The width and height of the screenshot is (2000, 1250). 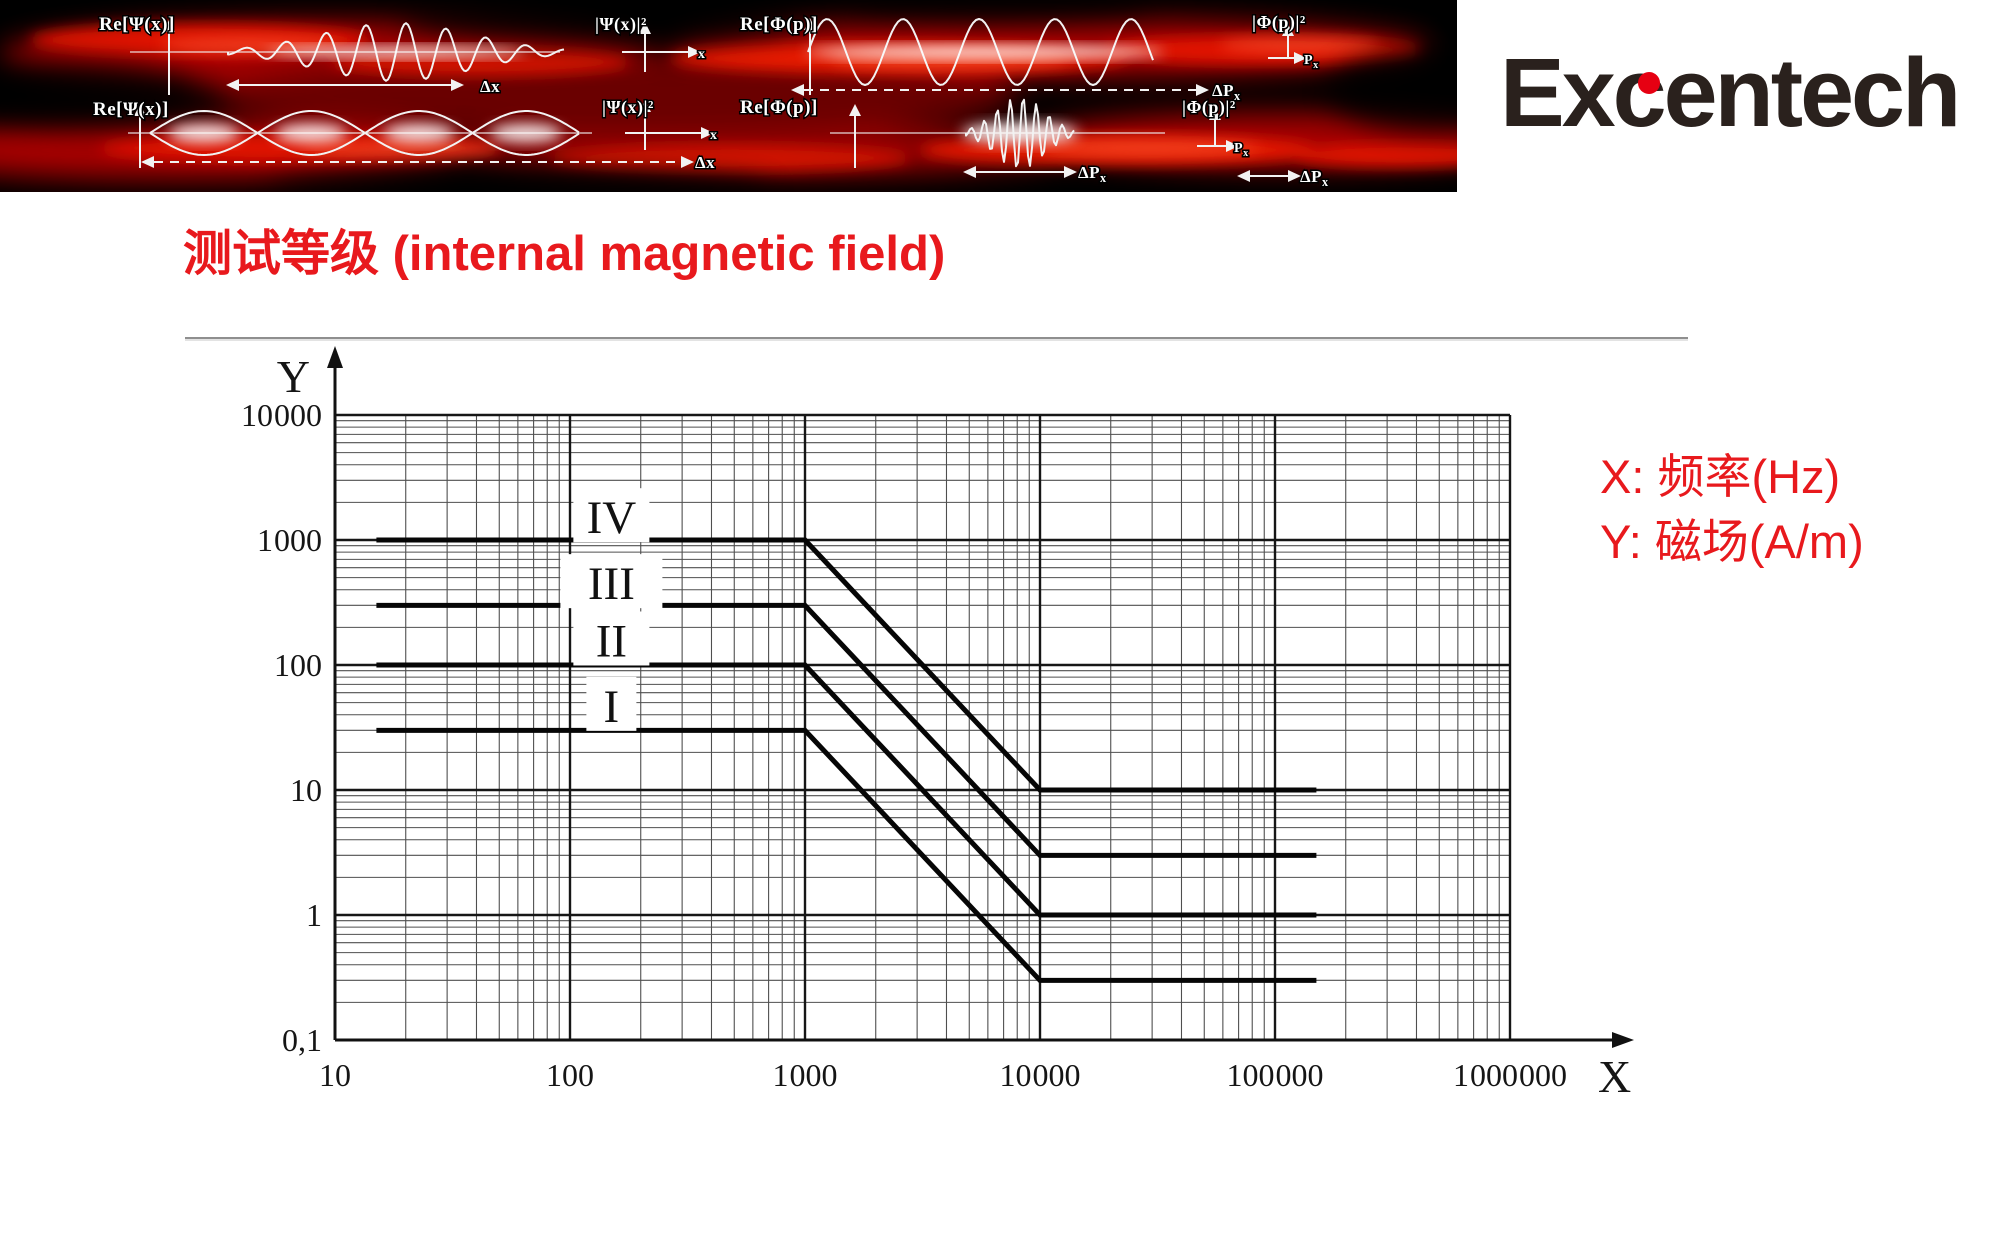 What do you see at coordinates (1649, 83) in the screenshot?
I see `logo-red-dot-icon` at bounding box center [1649, 83].